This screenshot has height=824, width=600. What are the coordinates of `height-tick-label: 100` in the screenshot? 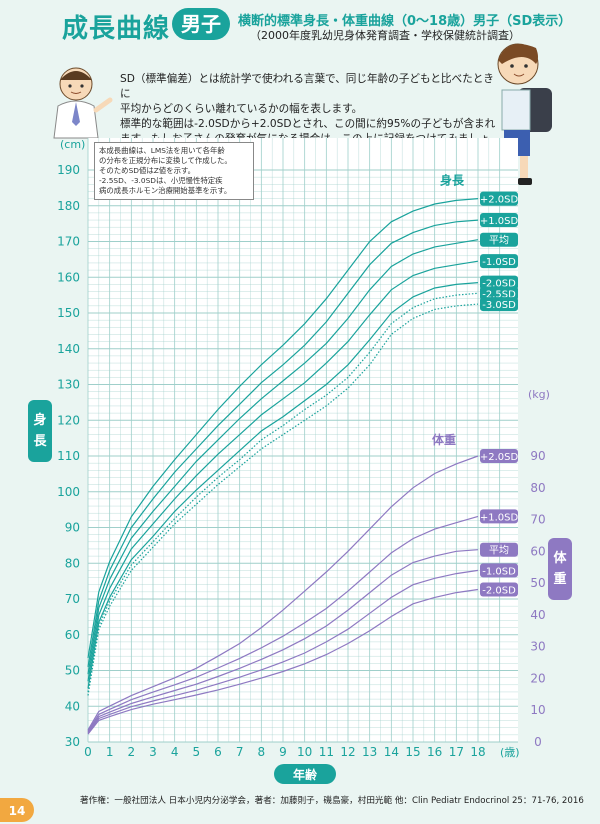 It's located at (68, 492).